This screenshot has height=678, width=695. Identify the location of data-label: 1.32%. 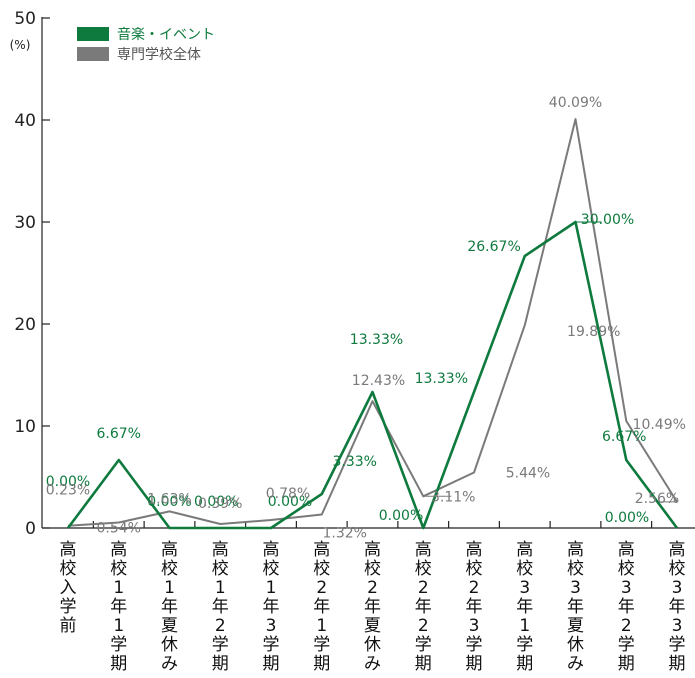
(345, 534).